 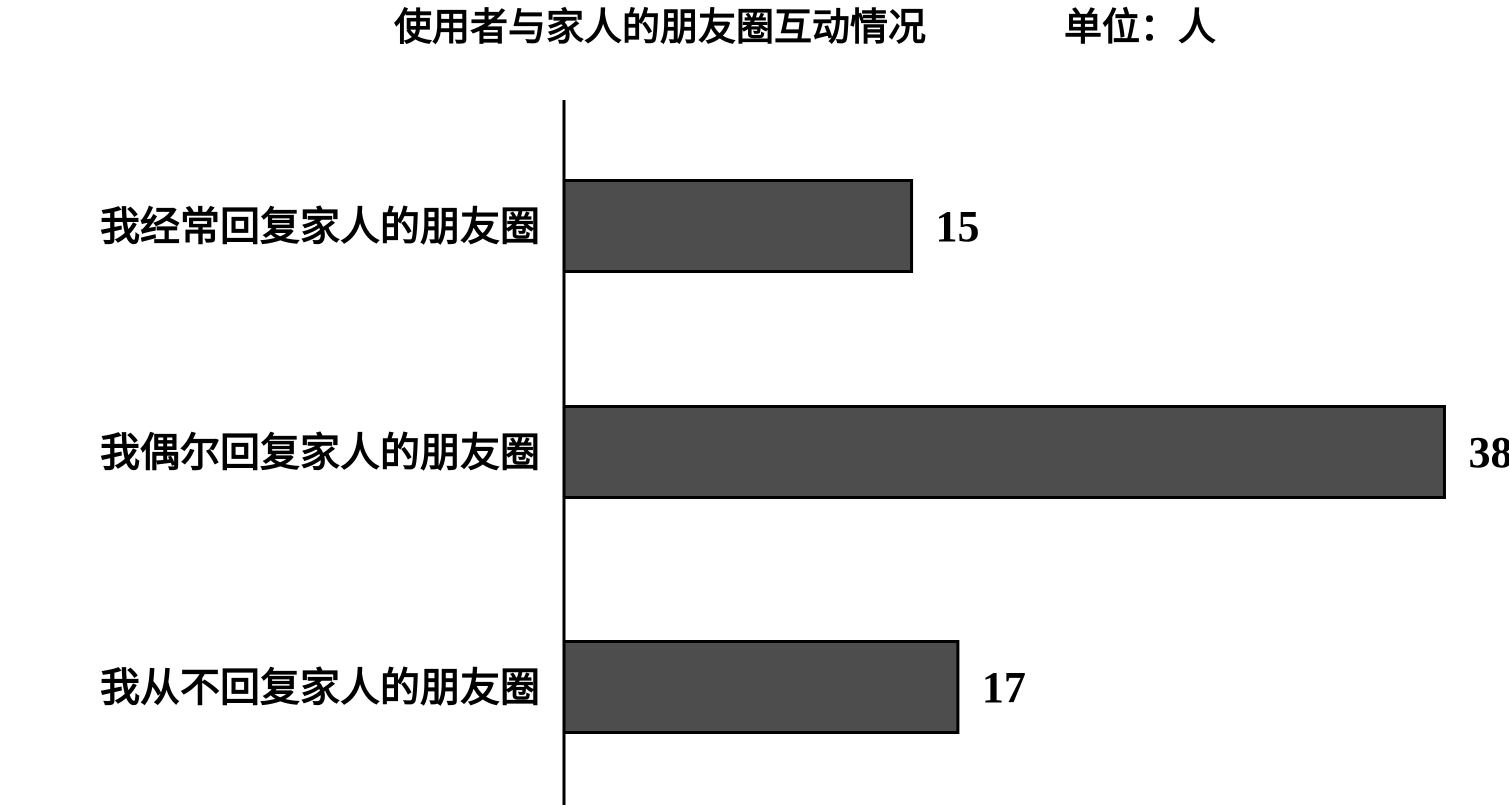 I want to click on data-label-1: 15, so click(x=958, y=226).